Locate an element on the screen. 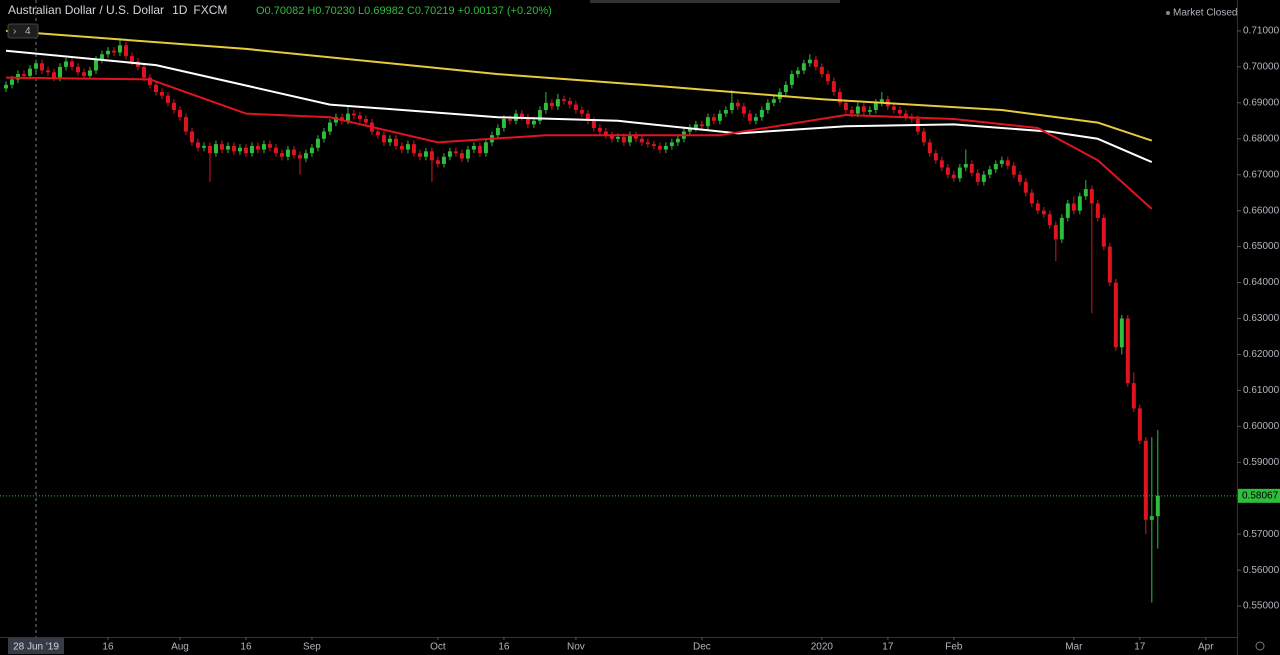 The width and height of the screenshot is (1280, 655). toggle-arrow: › is located at coordinates (14, 31).